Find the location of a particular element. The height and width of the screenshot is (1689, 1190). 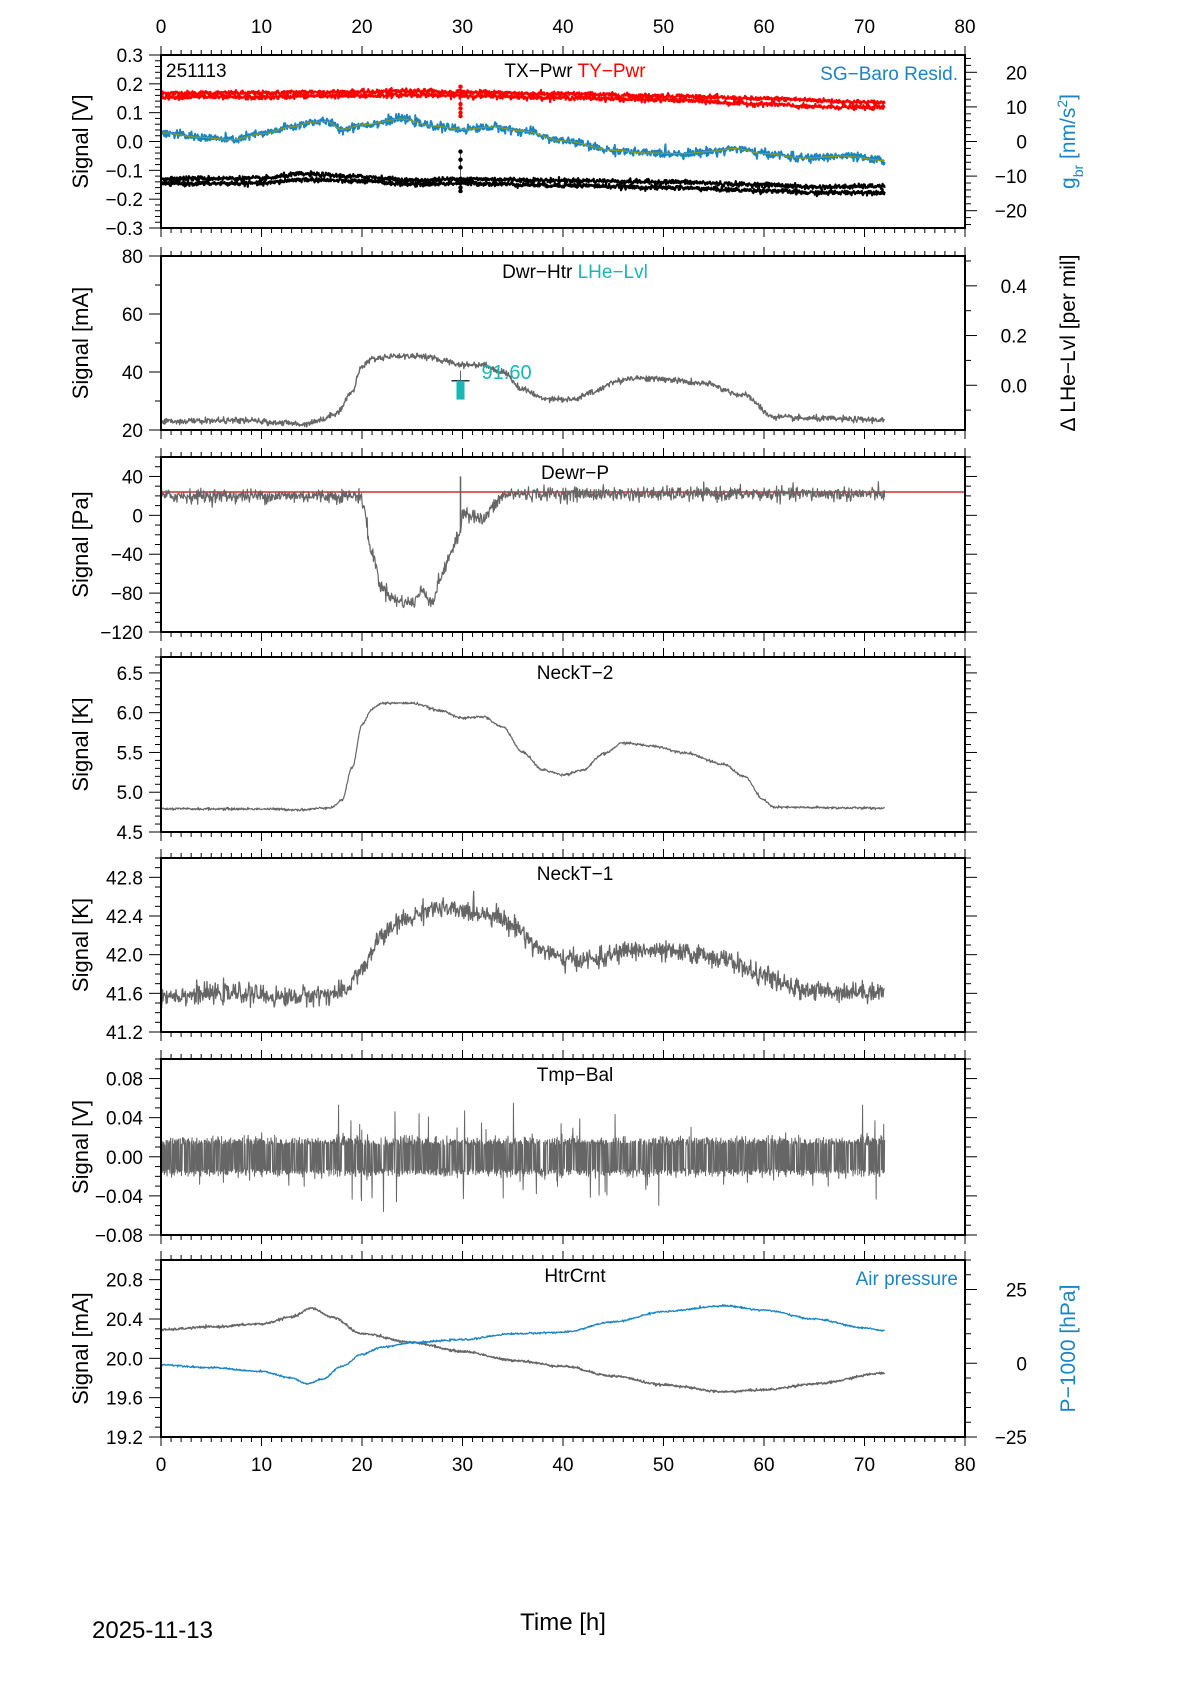

y-tick-label: 6.0 is located at coordinates (130, 714).